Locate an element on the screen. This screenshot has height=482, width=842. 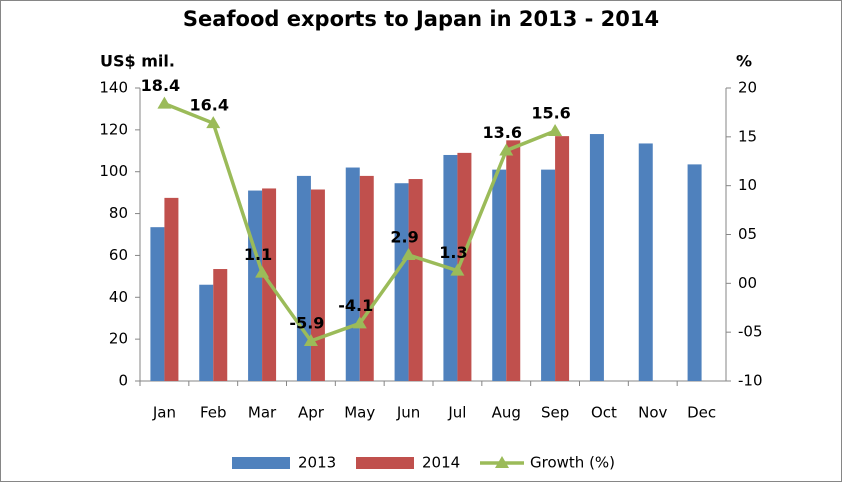
x-tick-label: Aug is located at coordinates (506, 413).